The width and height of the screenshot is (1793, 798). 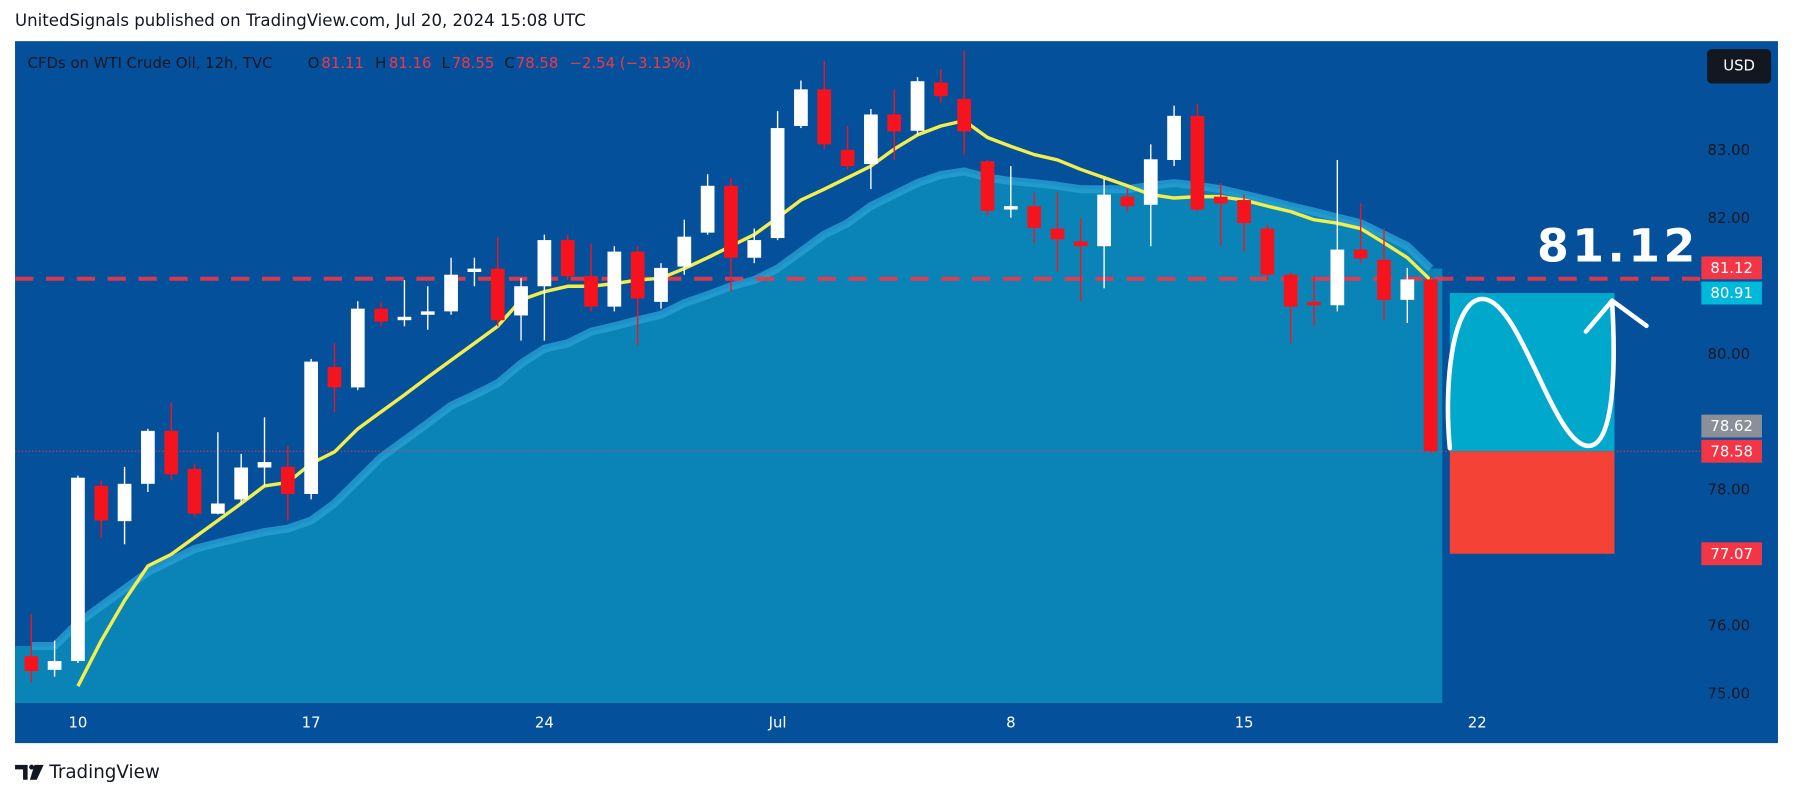 What do you see at coordinates (445, 63) in the screenshot?
I see `ohlc-letter: L` at bounding box center [445, 63].